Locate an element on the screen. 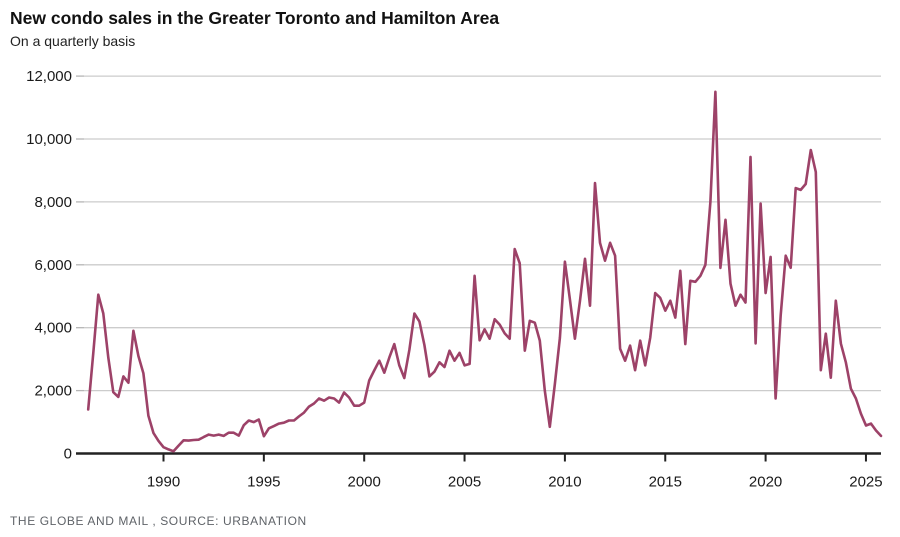 The height and width of the screenshot is (537, 900). y-tick-label: 4,000 is located at coordinates (53, 328).